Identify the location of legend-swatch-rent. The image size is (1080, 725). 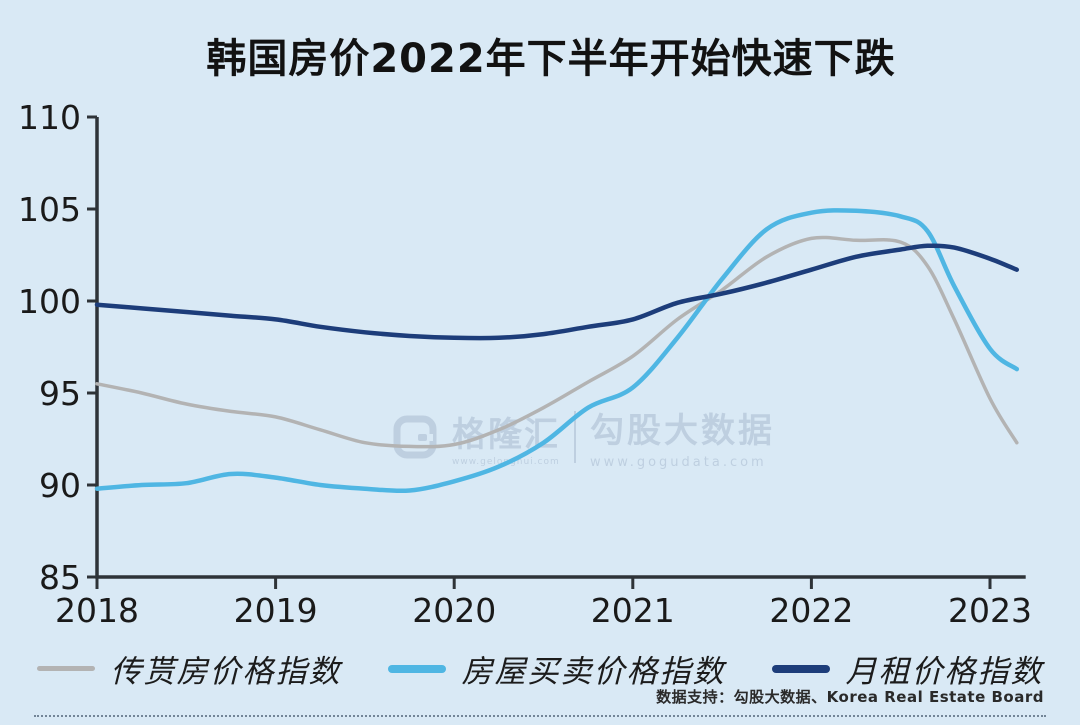
(800, 668).